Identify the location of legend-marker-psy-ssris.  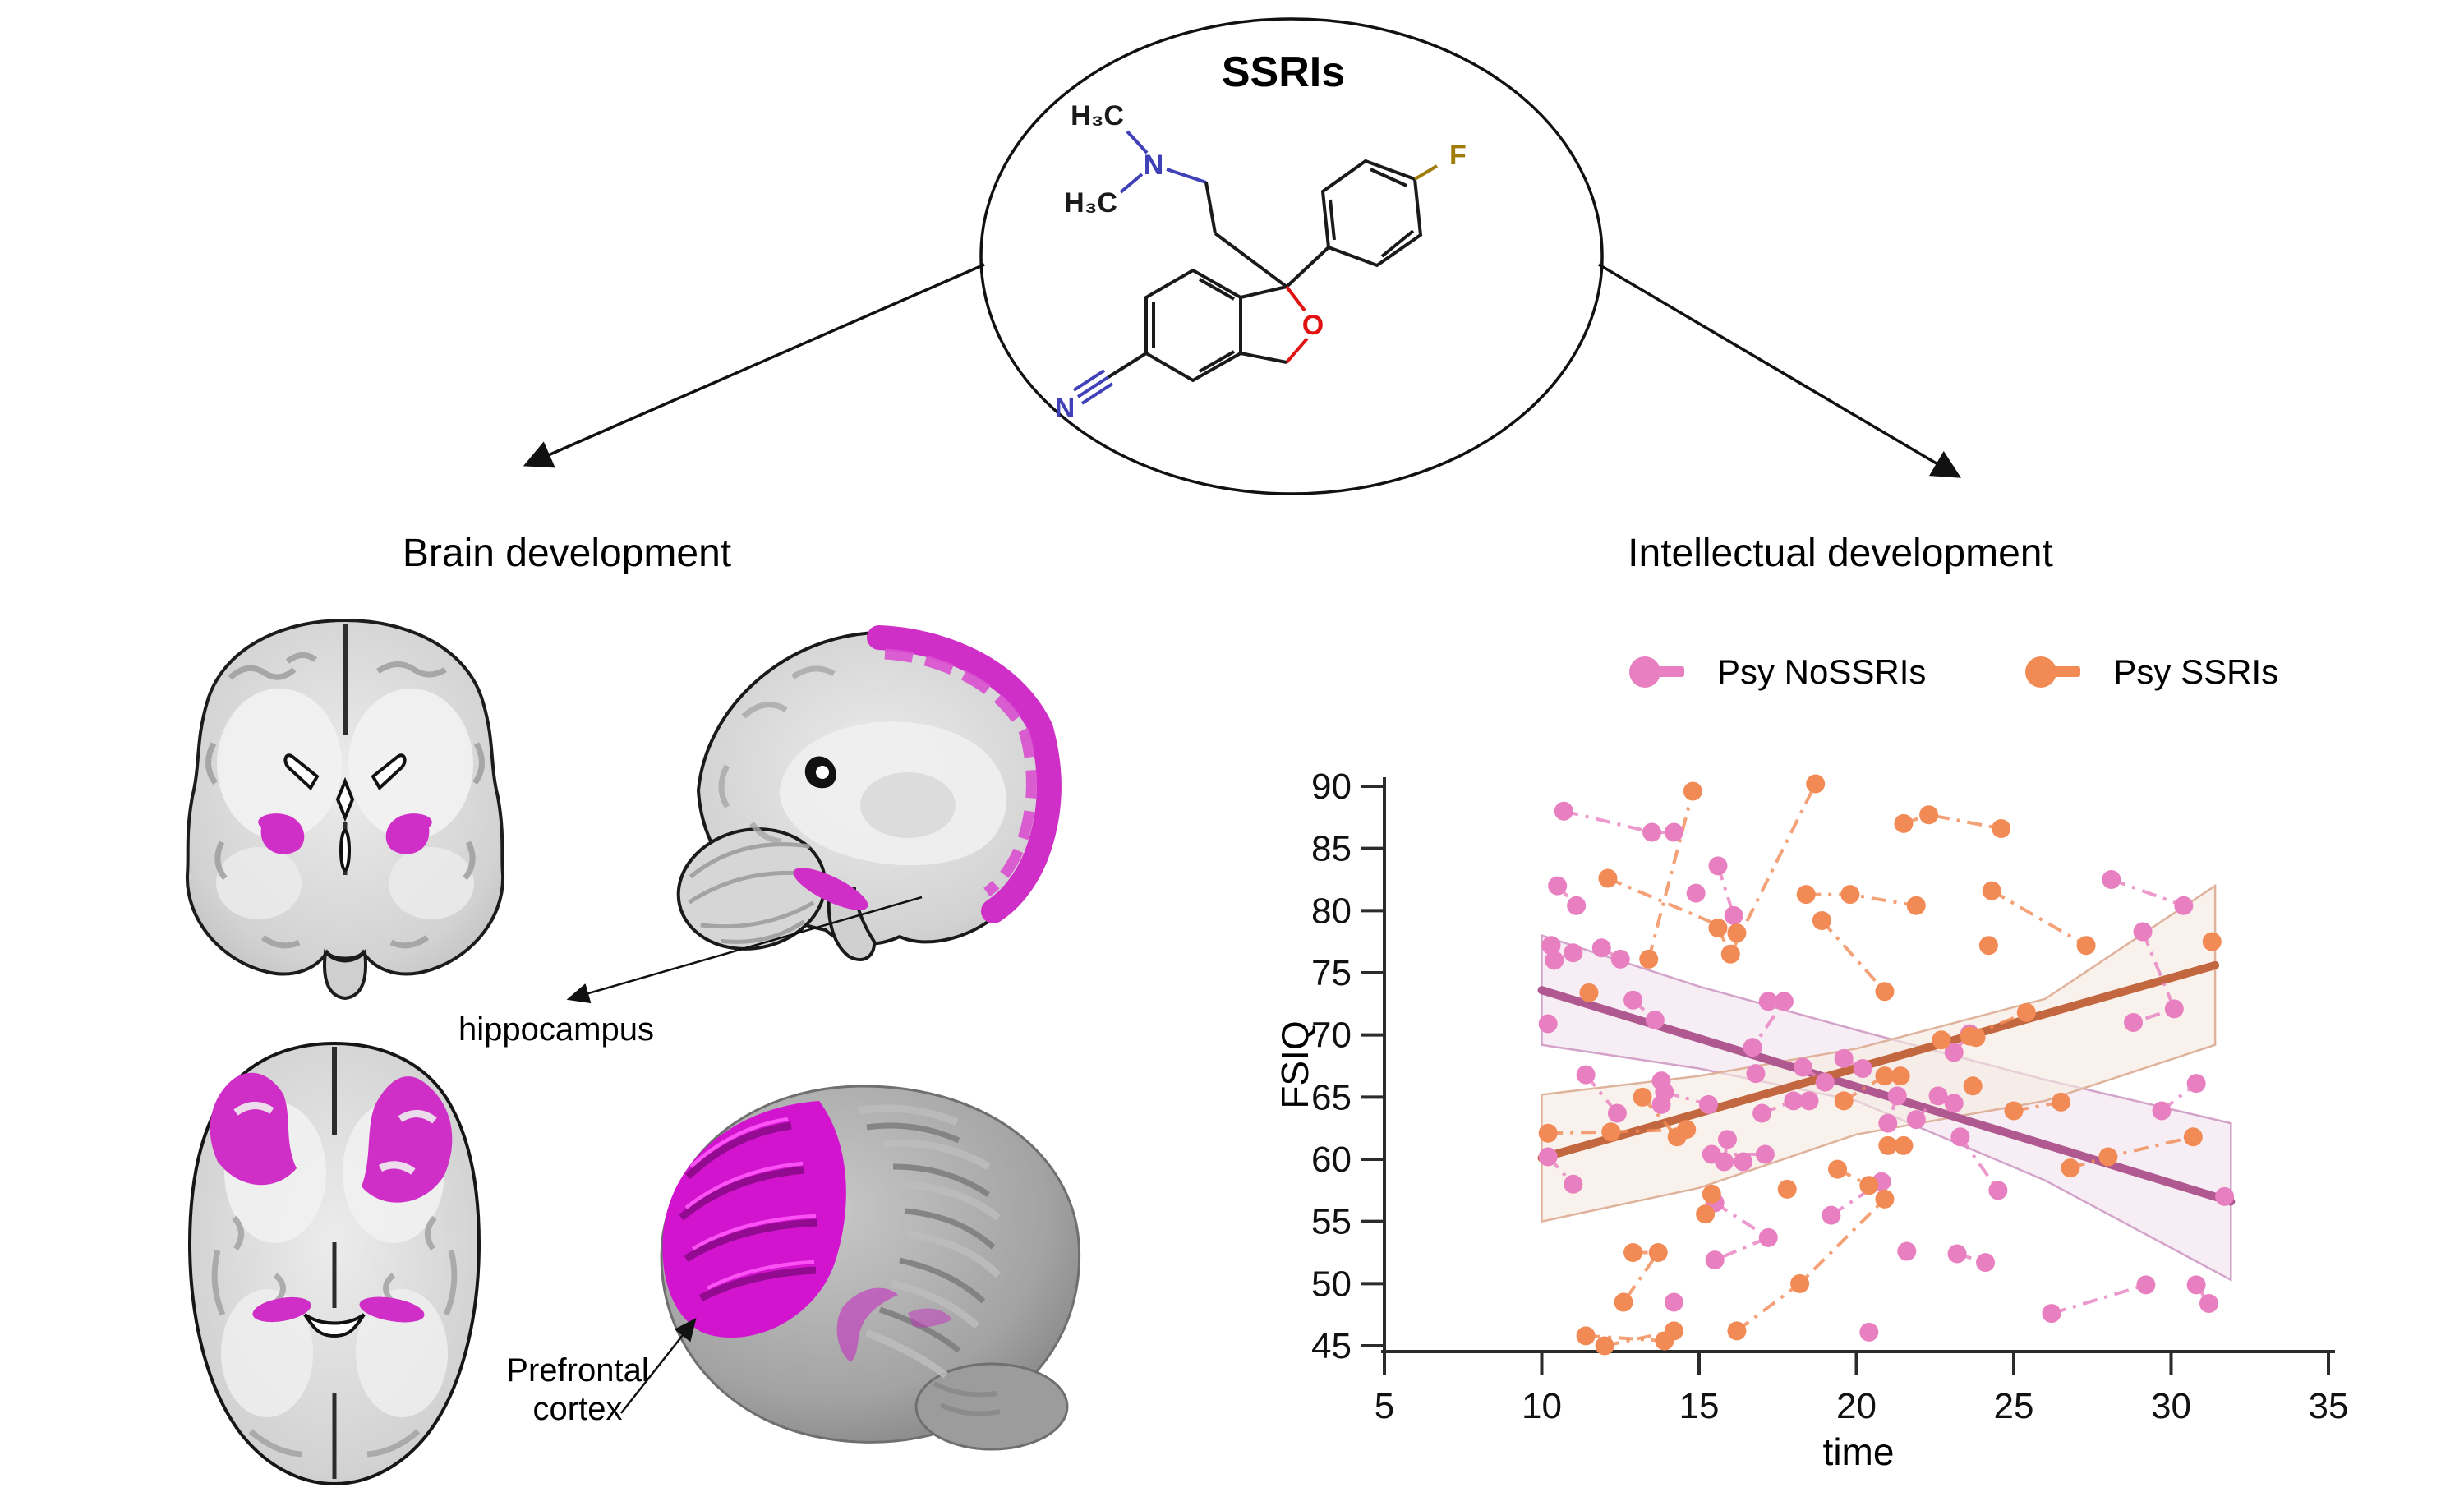
(2053, 672).